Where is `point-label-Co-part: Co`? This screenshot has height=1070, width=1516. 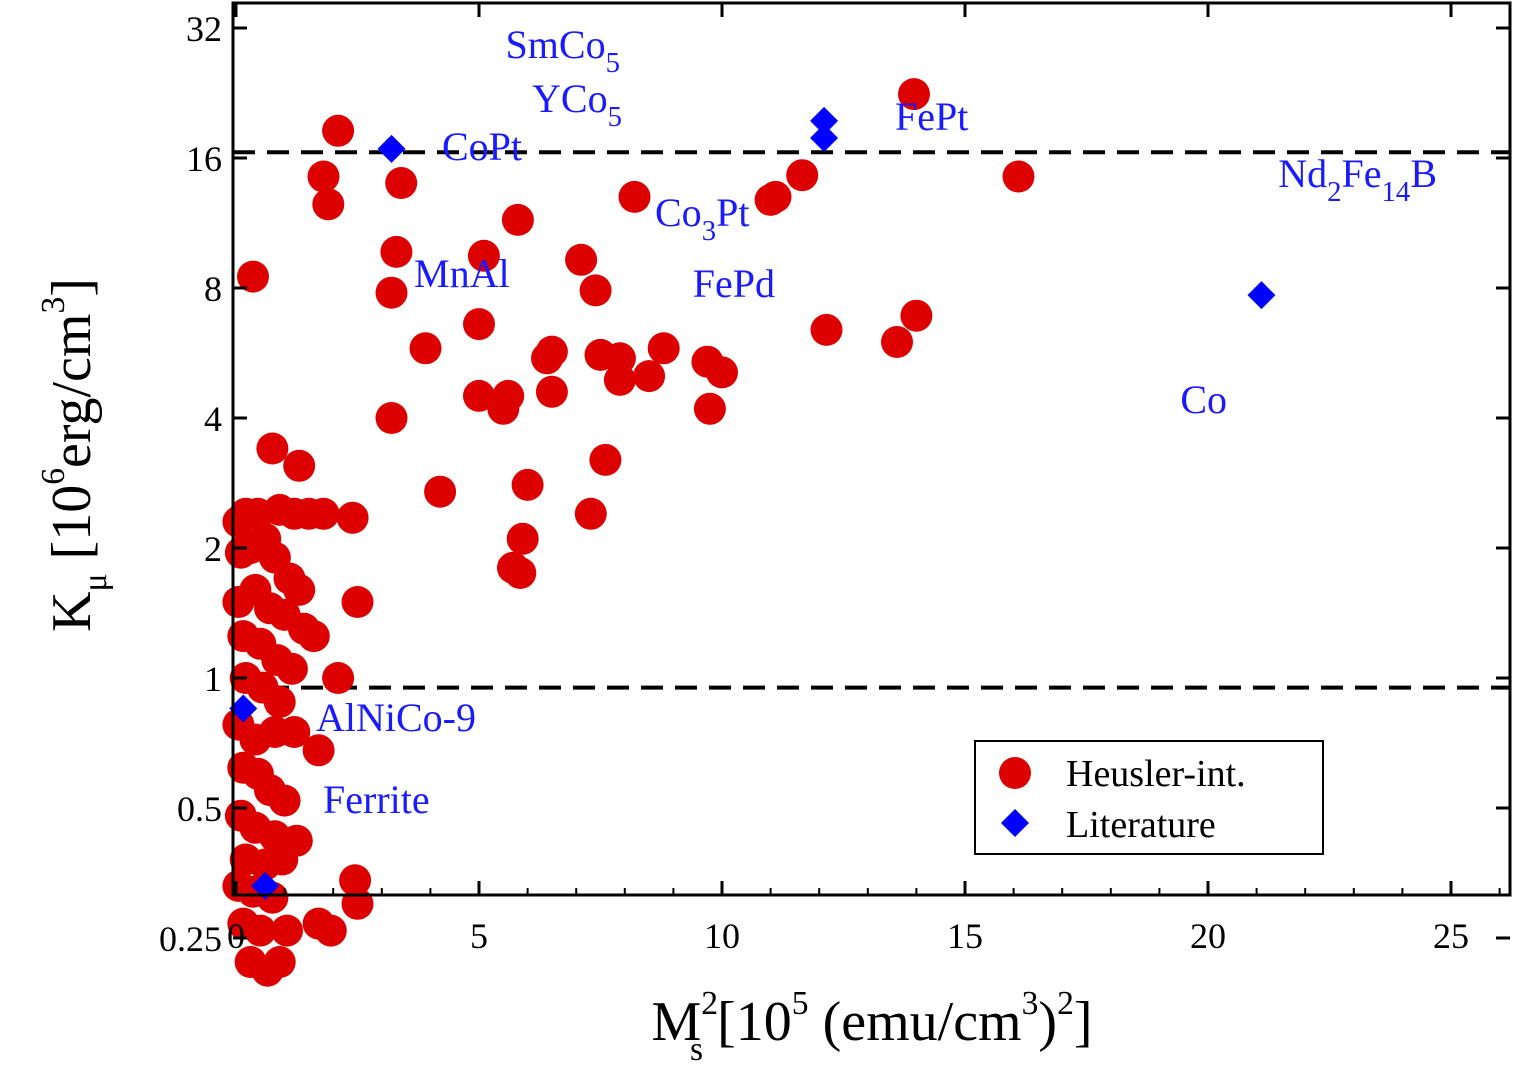 point-label-Co-part: Co is located at coordinates (1203, 399).